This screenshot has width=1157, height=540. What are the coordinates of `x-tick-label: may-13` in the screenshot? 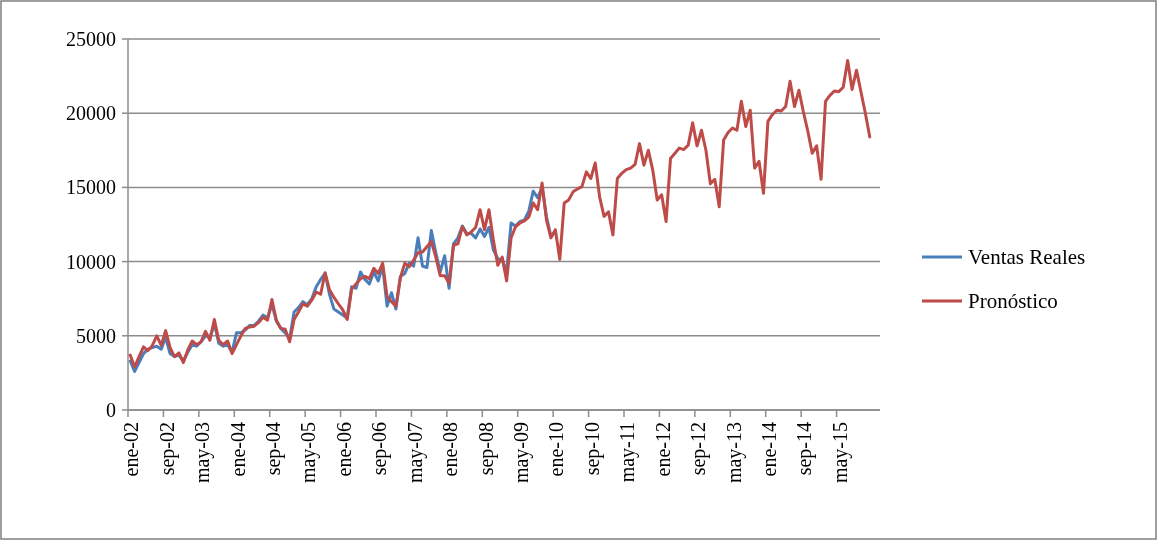 It's located at (734, 453).